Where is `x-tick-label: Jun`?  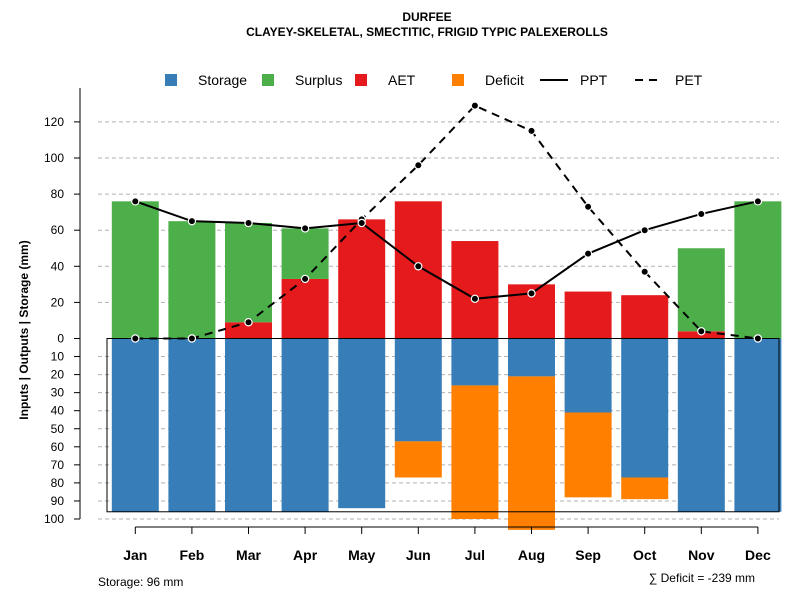 x-tick-label: Jun is located at coordinates (418, 555).